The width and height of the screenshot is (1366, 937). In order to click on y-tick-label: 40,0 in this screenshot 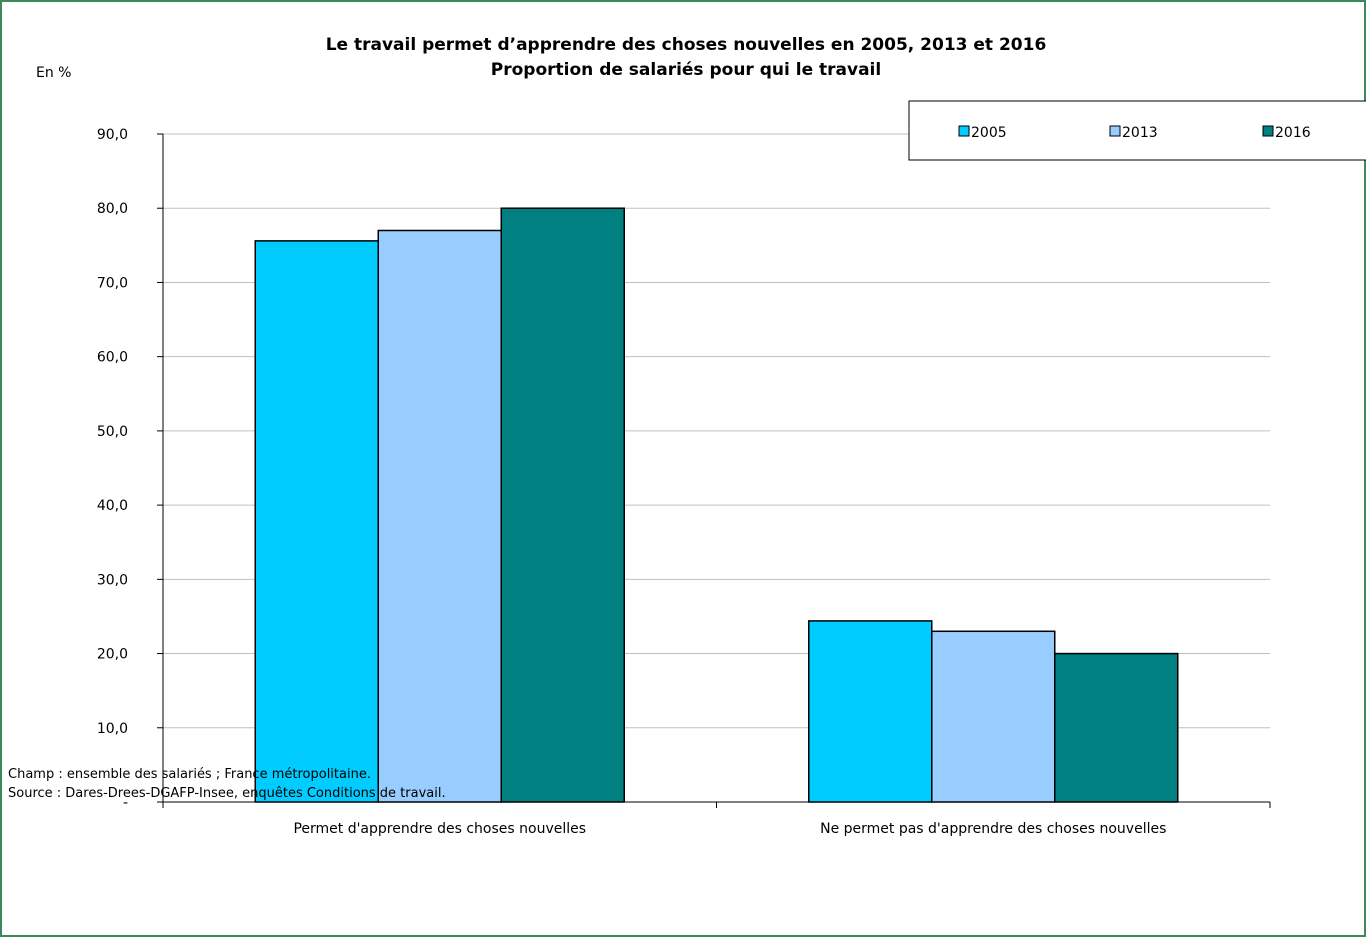, I will do `click(112, 506)`.